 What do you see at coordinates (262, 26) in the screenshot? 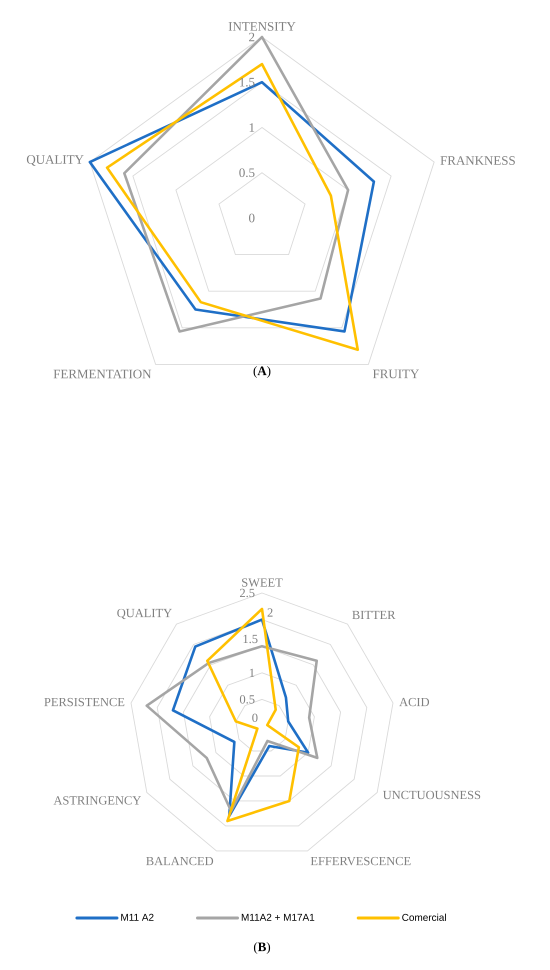
I see `spoke-label: INTENSITY` at bounding box center [262, 26].